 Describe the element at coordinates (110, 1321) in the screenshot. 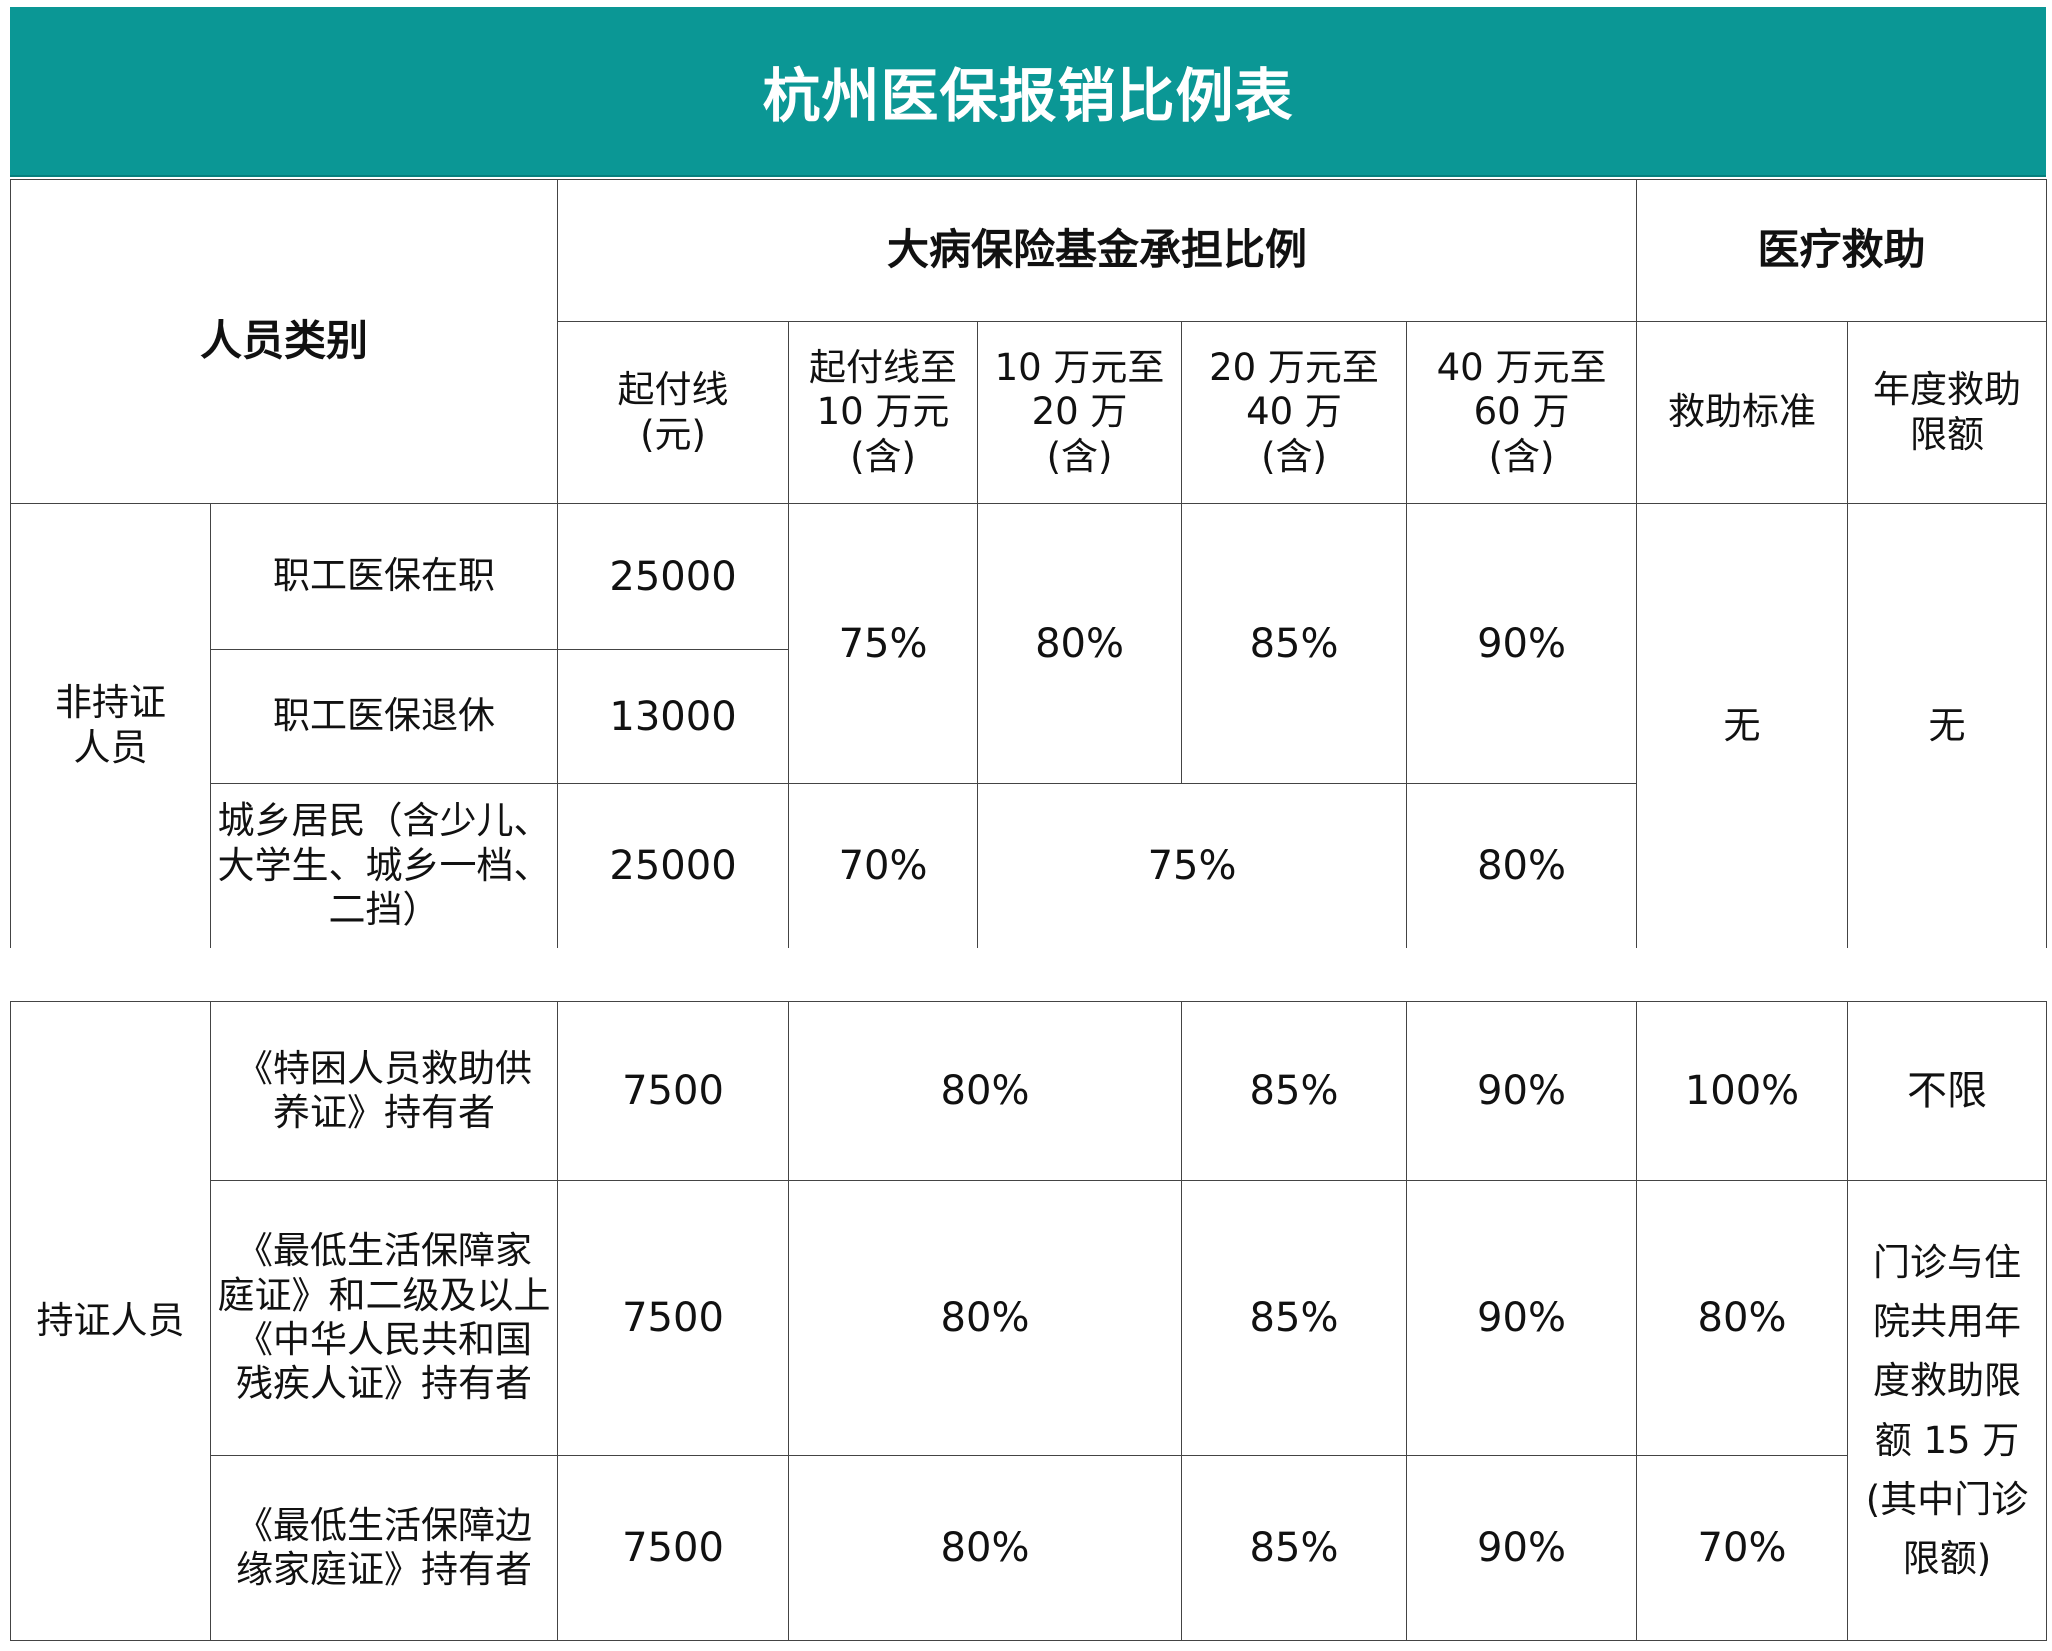

I see `group-certified: 持证人员` at that location.